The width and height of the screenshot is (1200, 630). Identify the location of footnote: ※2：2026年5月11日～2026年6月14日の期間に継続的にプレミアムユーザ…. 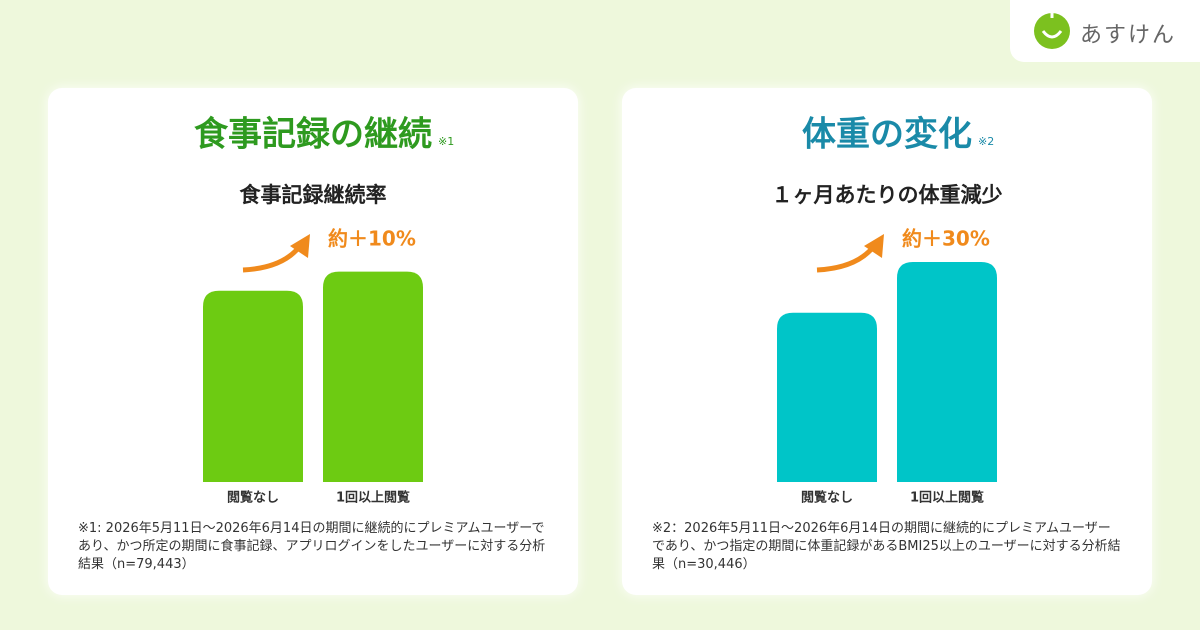
(886, 546).